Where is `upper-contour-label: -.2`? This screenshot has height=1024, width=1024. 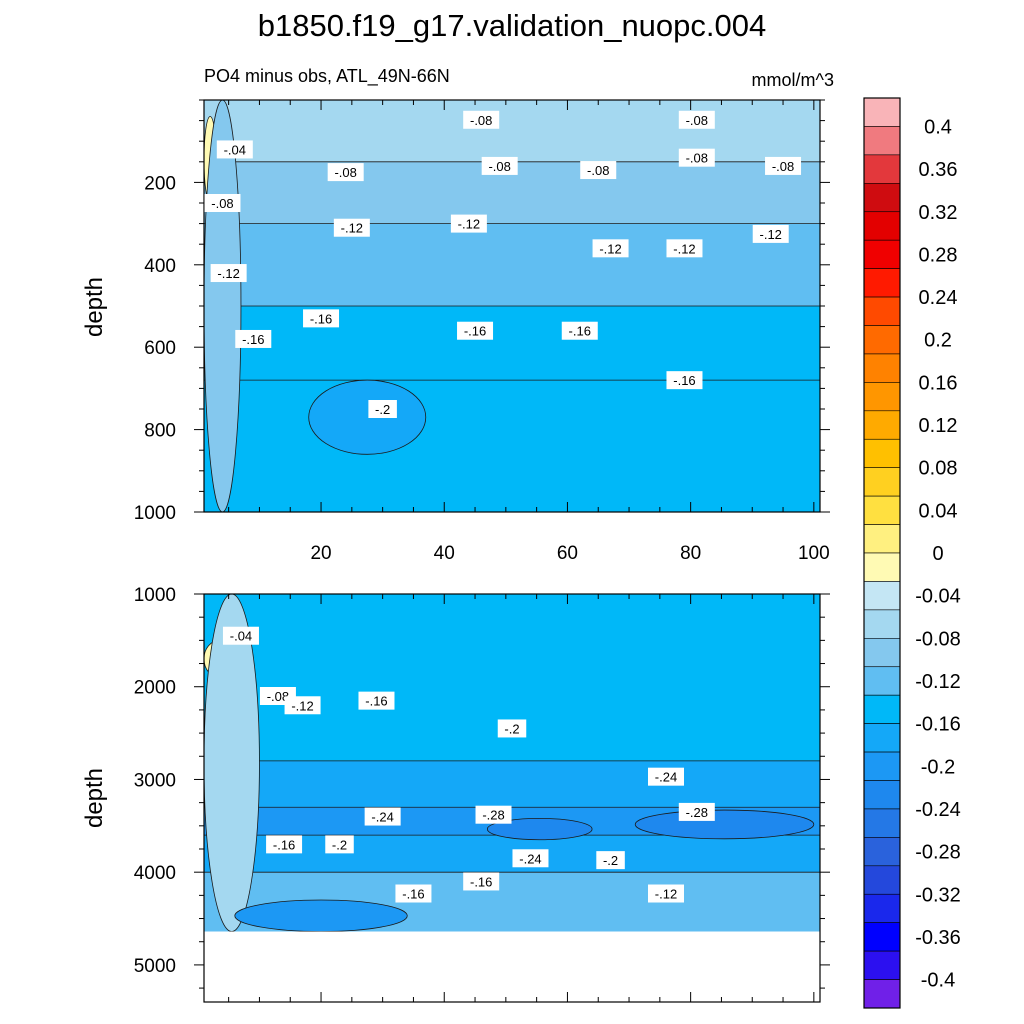
upper-contour-label: -.2 is located at coordinates (382, 409).